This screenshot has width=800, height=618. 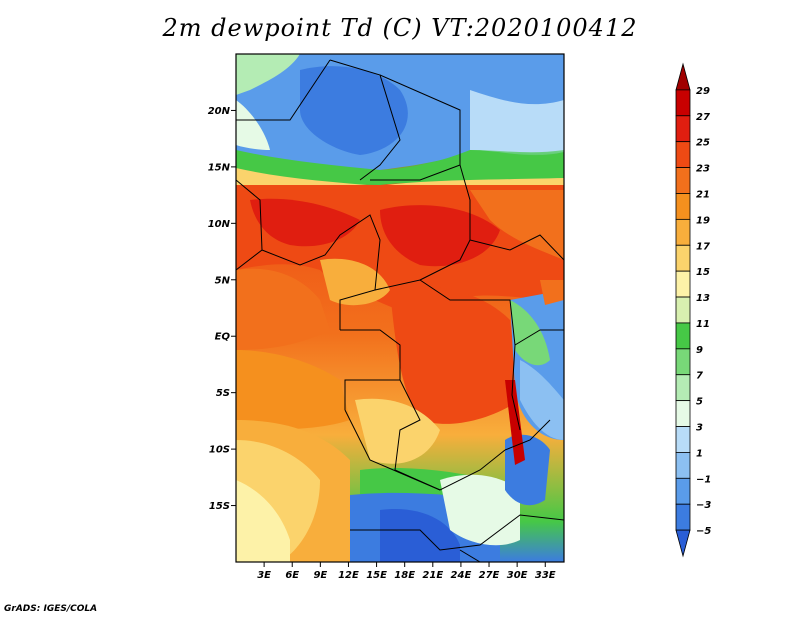 I want to click on lon-tick-label: 9E, so click(x=320, y=575).